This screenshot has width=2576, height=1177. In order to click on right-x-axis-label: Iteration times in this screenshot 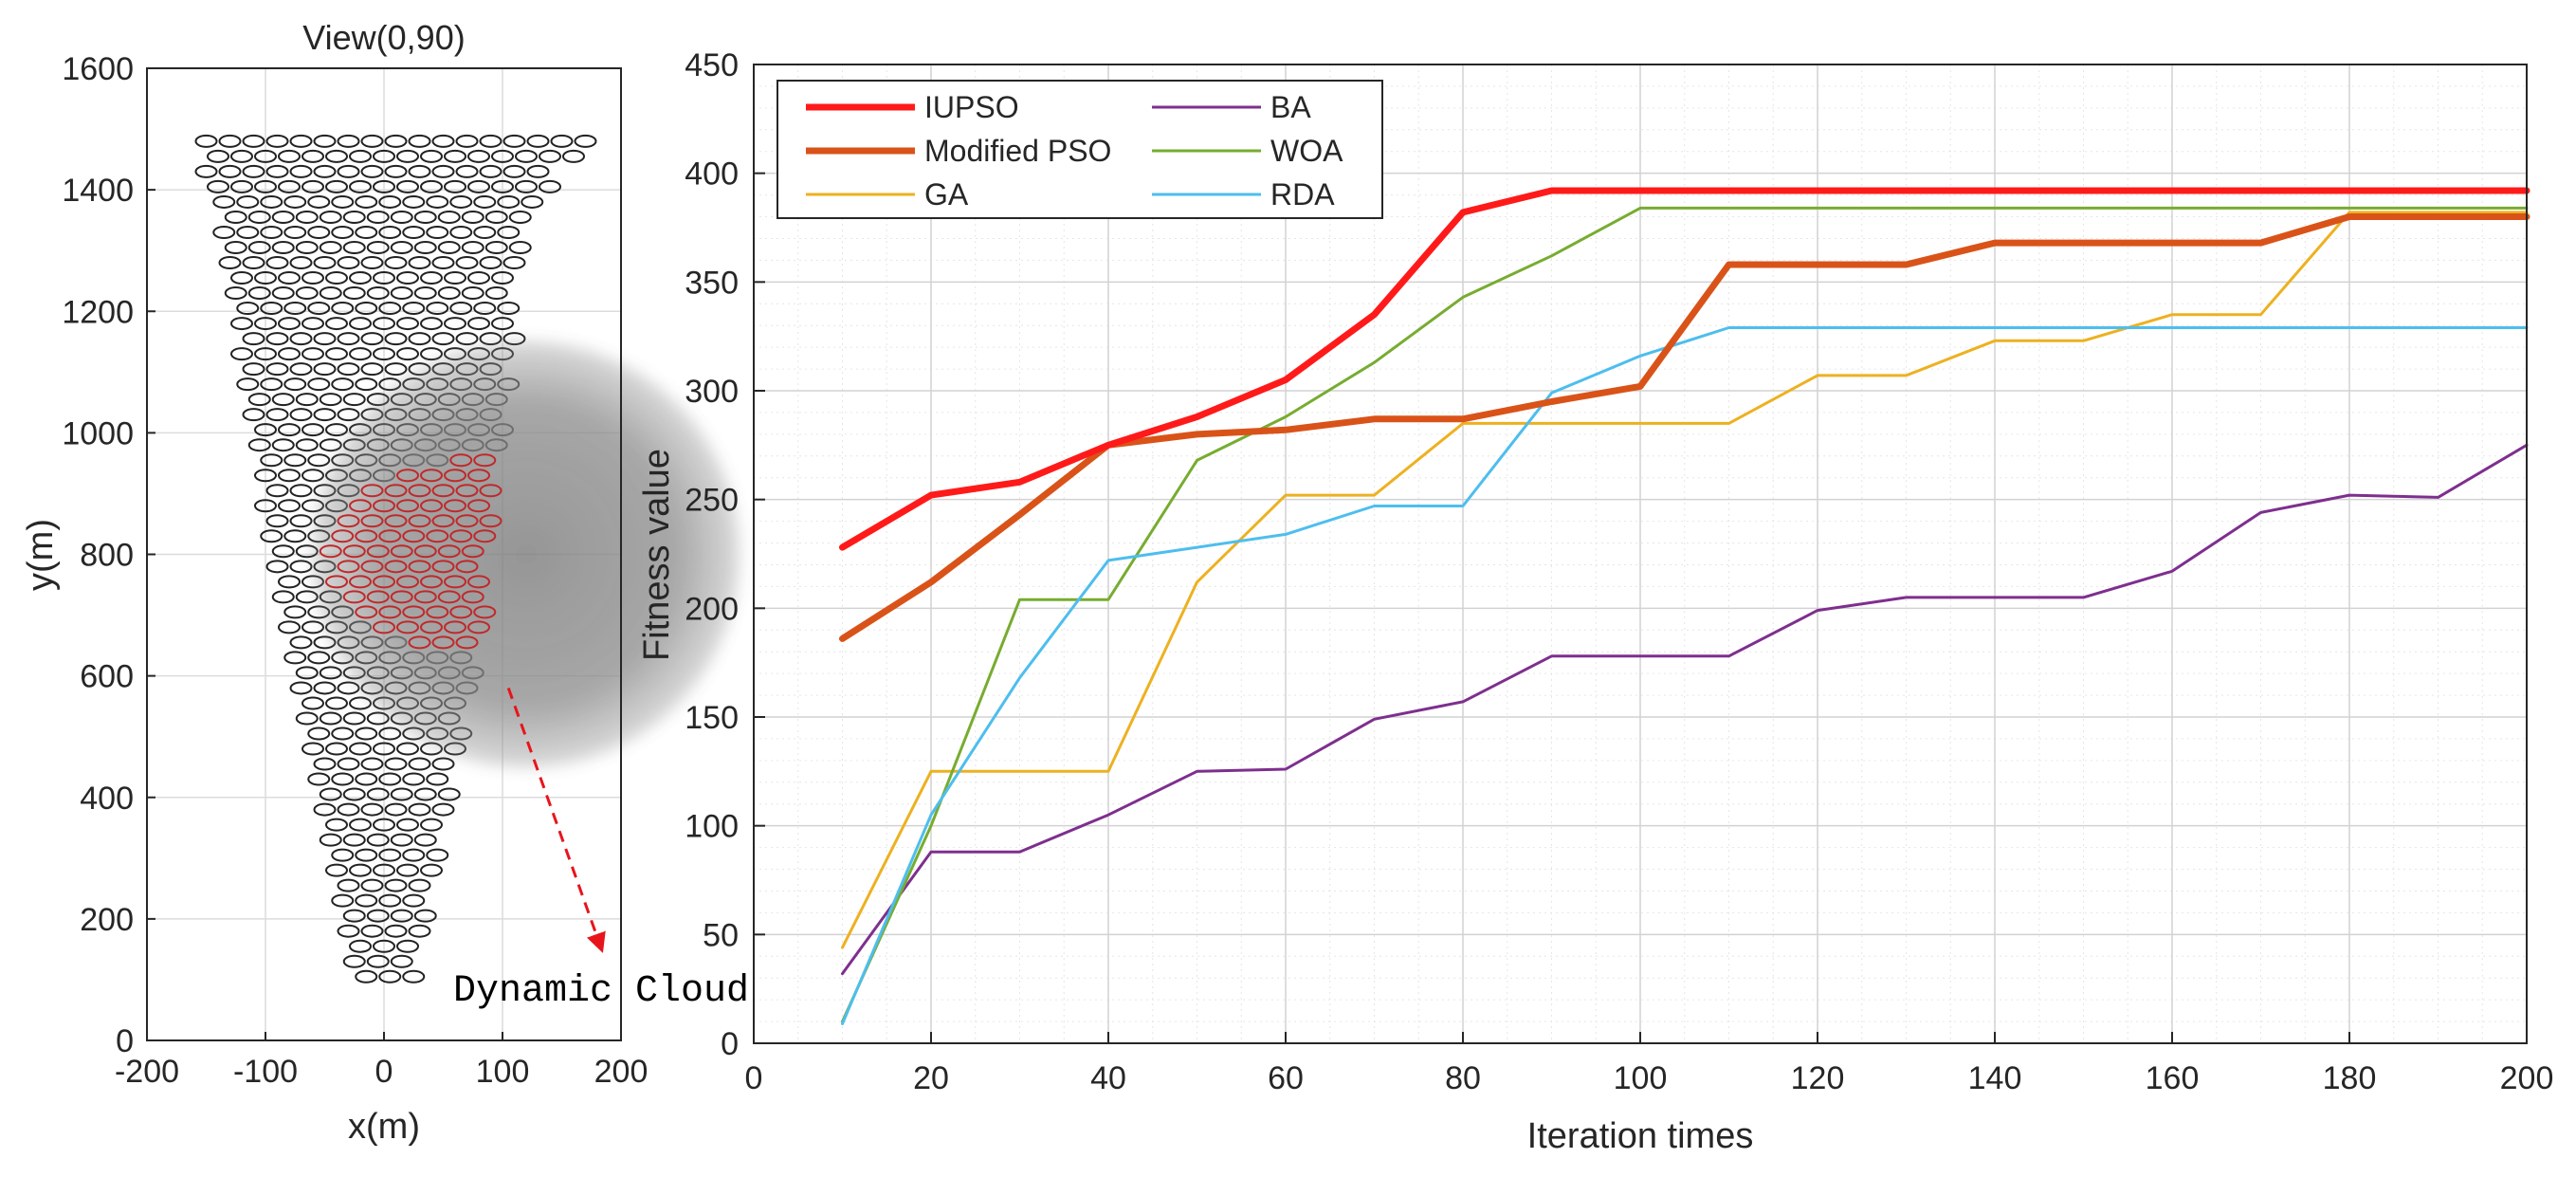, I will do `click(1640, 1136)`.